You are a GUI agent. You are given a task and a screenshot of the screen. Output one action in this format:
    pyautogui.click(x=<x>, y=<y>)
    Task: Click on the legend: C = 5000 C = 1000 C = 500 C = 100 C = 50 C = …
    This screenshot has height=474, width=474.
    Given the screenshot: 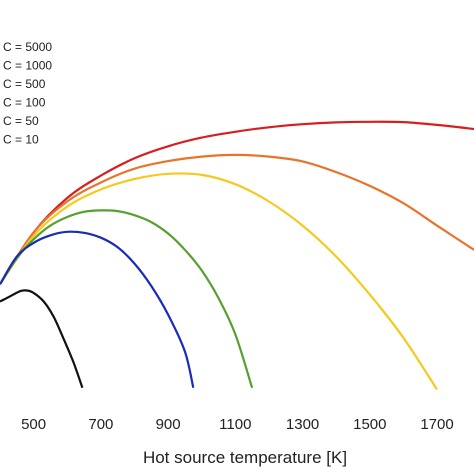 What is the action you would take?
    pyautogui.click(x=27, y=93)
    